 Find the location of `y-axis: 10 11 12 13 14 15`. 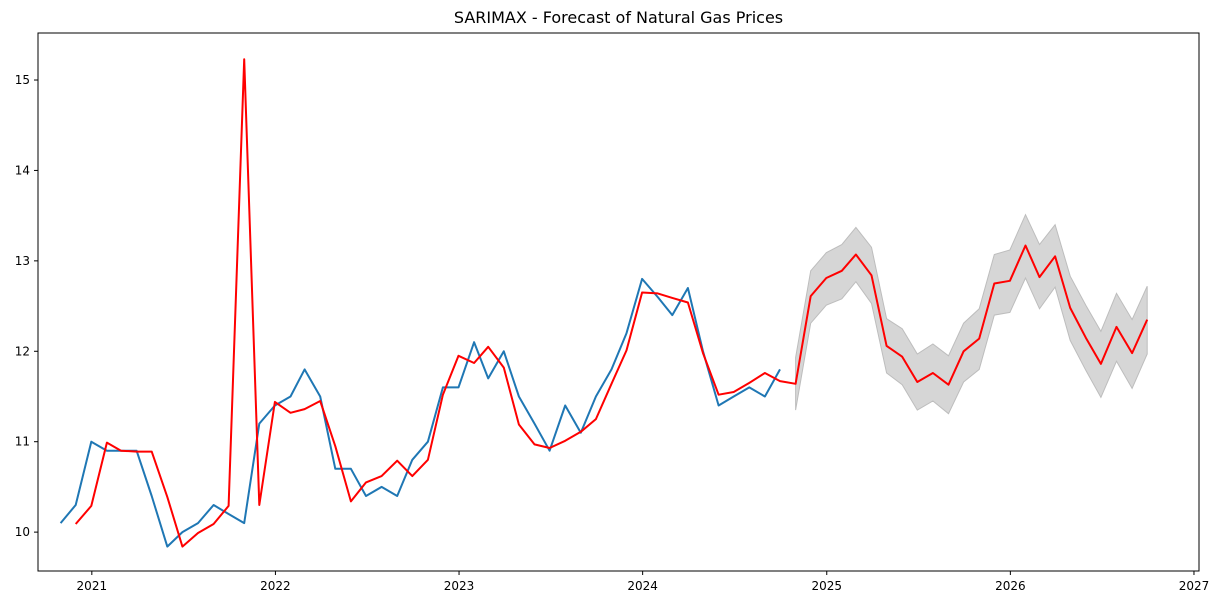

y-axis: 10 11 12 13 14 15 is located at coordinates (26, 306).